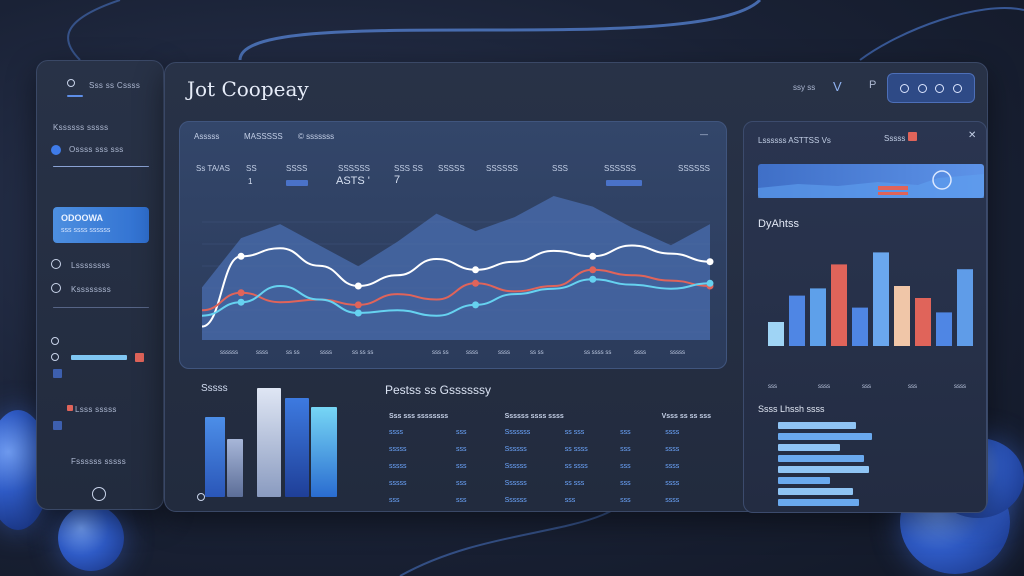 The width and height of the screenshot is (1024, 576). What do you see at coordinates (438, 390) in the screenshot?
I see `table-title: Pestss ss Gssssssy` at bounding box center [438, 390].